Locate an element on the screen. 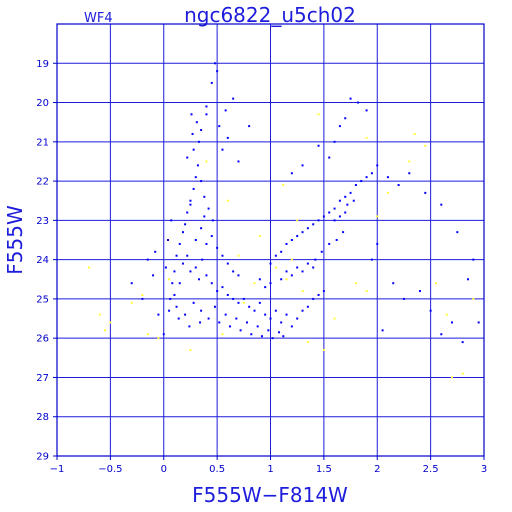  y-tick-label: 28 is located at coordinates (42, 417).